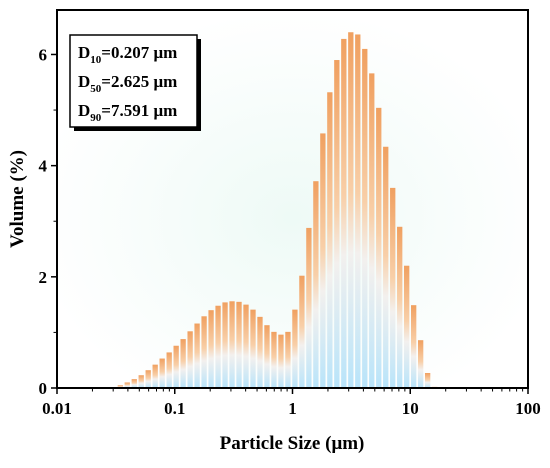  I want to click on x-axis-title: Particle Size (μm), so click(292, 443).